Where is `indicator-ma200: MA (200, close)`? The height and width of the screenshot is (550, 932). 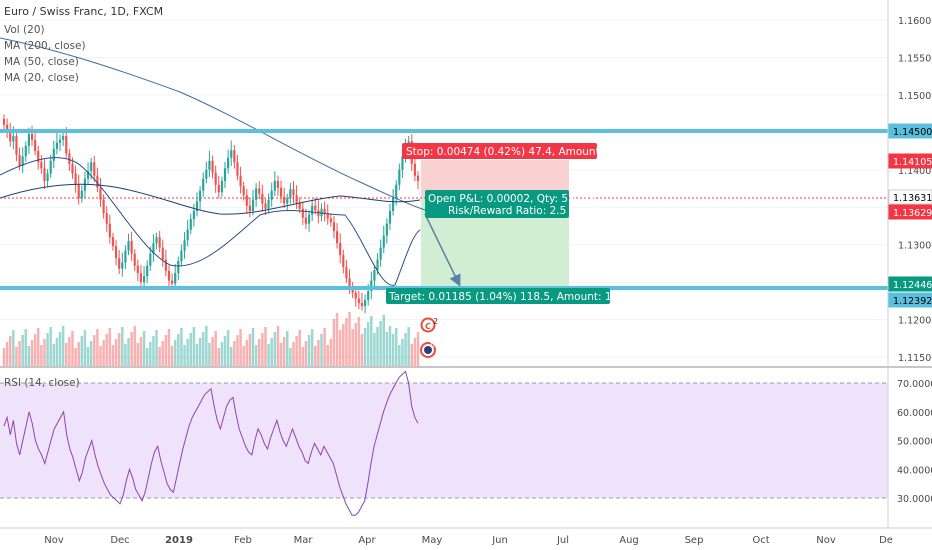
indicator-ma200: MA (200, close) is located at coordinates (45, 46).